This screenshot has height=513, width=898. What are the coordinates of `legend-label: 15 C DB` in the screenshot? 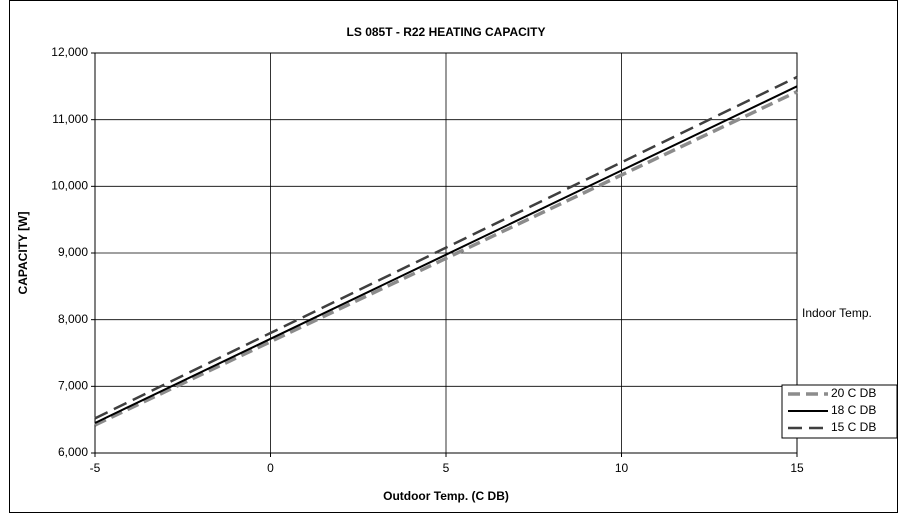 It's located at (853, 427).